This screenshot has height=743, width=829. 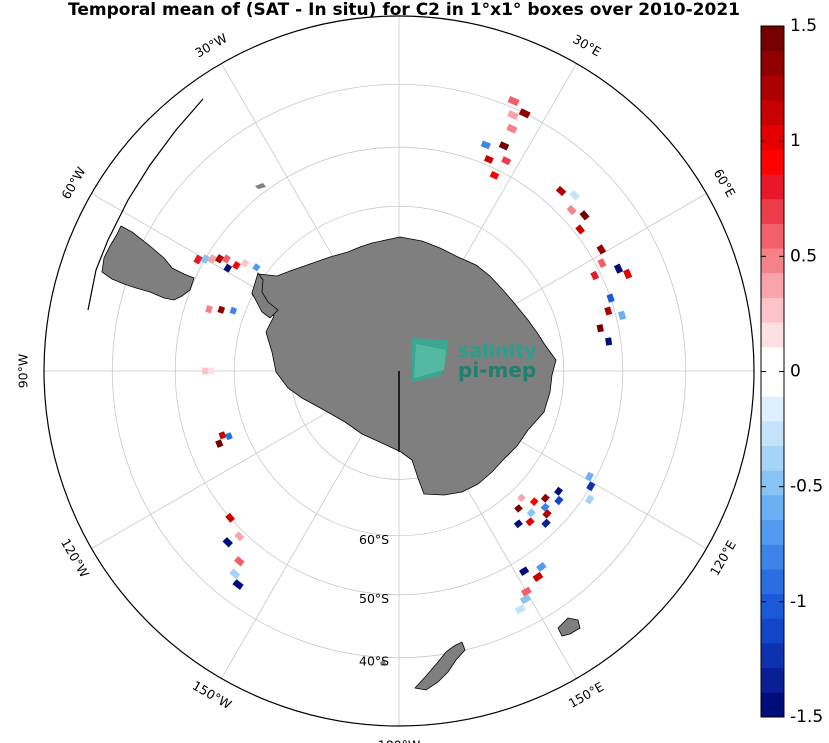 What do you see at coordinates (440, 666) in the screenshot?
I see `new-zealand-landmass` at bounding box center [440, 666].